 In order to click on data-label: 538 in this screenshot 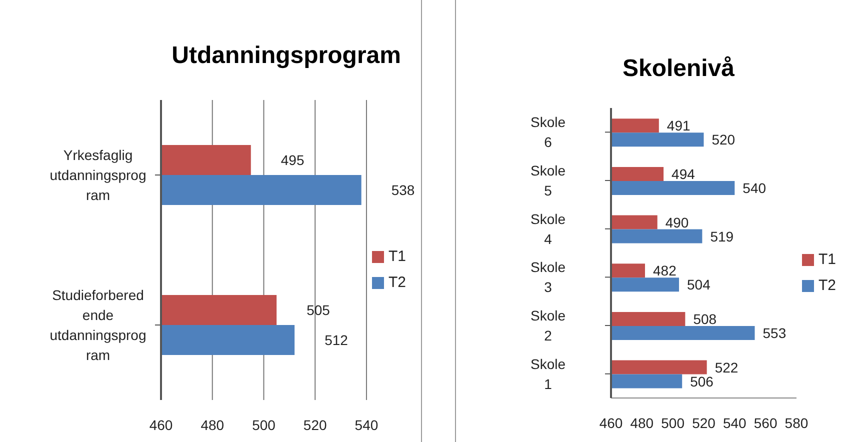, I will do `click(403, 190)`.